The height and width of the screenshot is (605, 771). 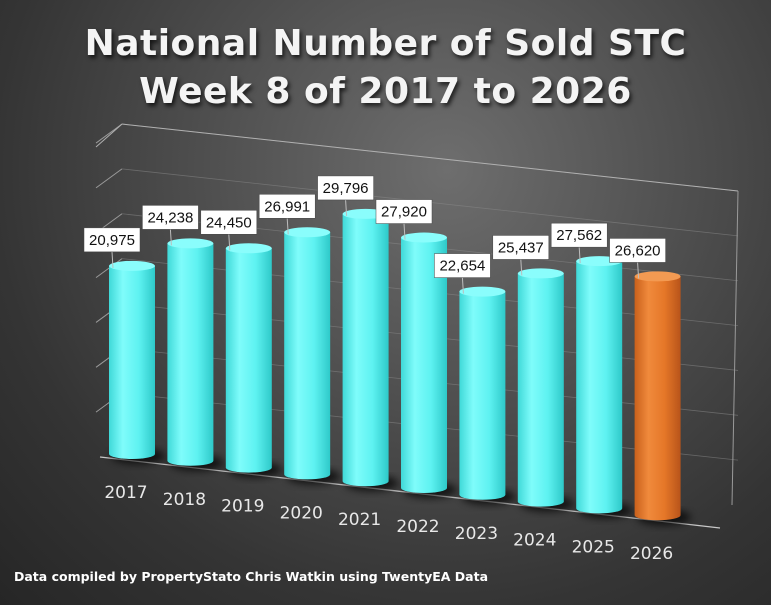 What do you see at coordinates (417, 527) in the screenshot?
I see `x-tick-label: 2022` at bounding box center [417, 527].